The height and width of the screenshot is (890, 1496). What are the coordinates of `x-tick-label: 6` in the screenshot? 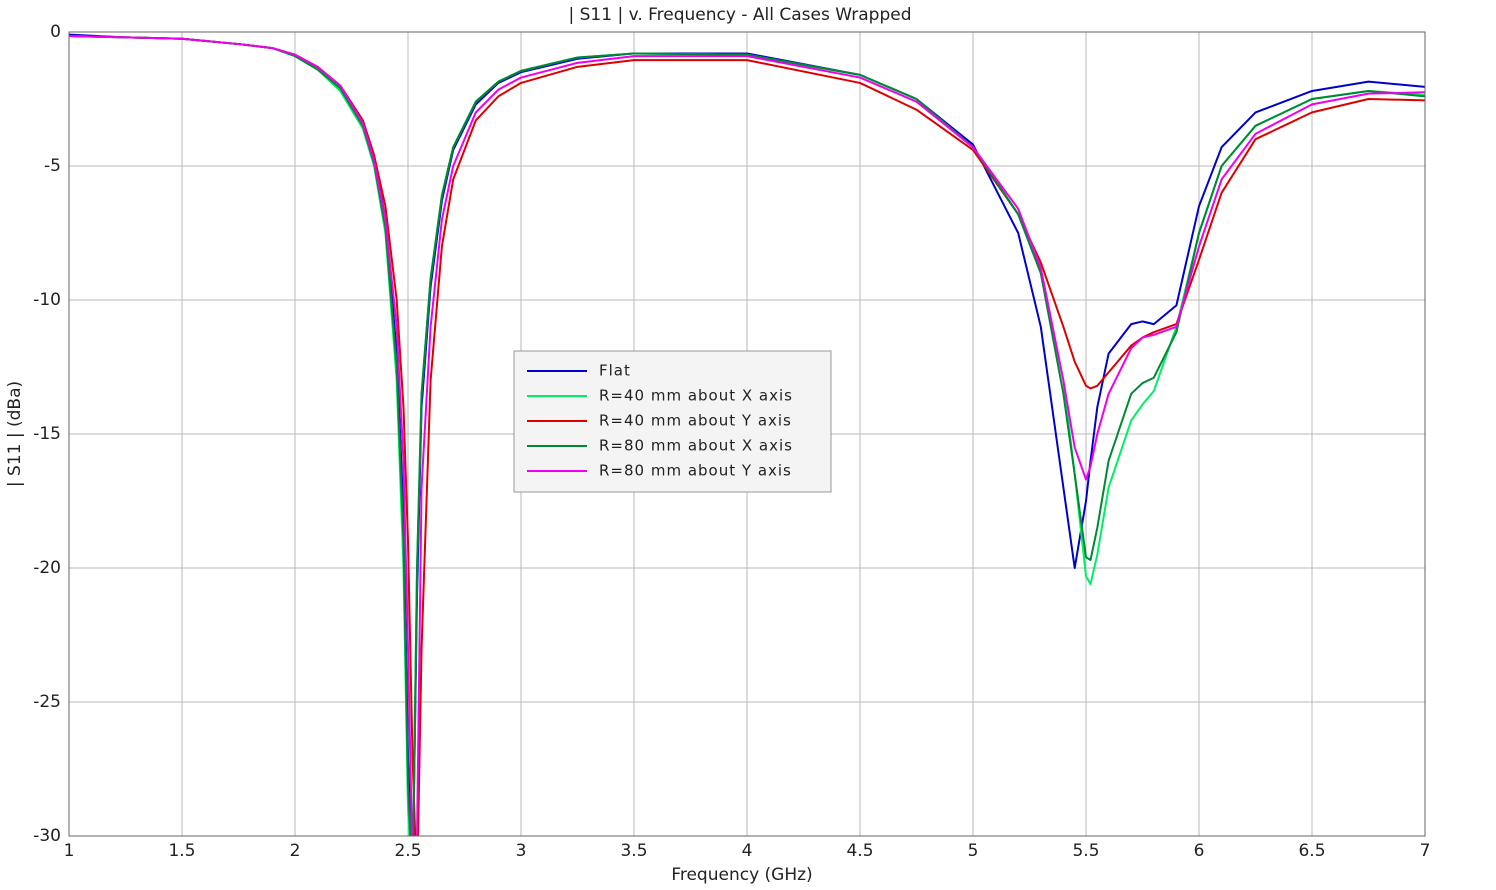 It's located at (1199, 851).